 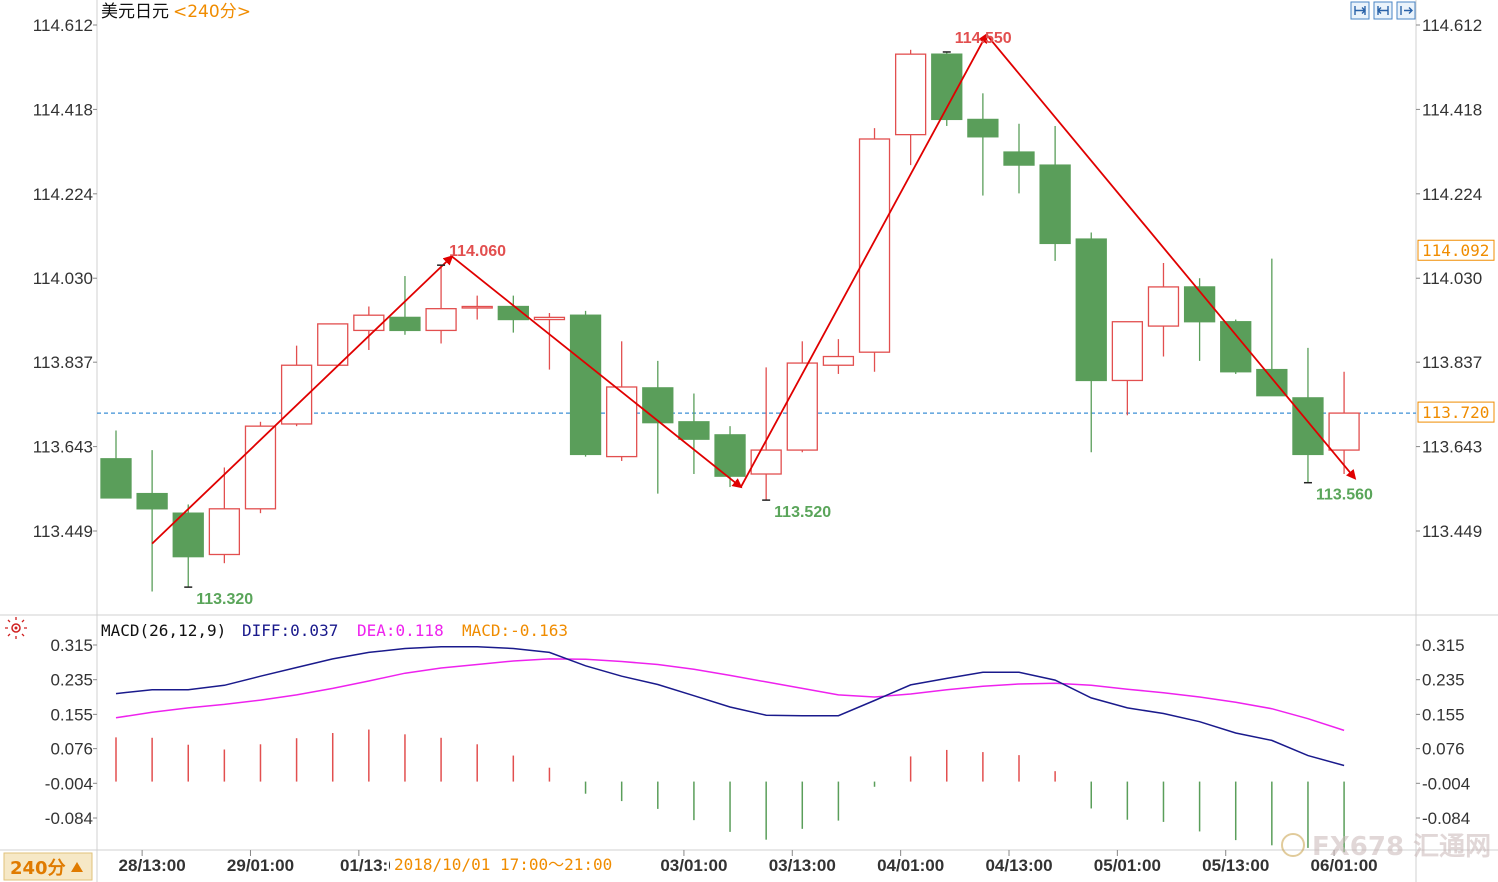 I want to click on price-tick-right: 114.418, so click(x=1452, y=109).